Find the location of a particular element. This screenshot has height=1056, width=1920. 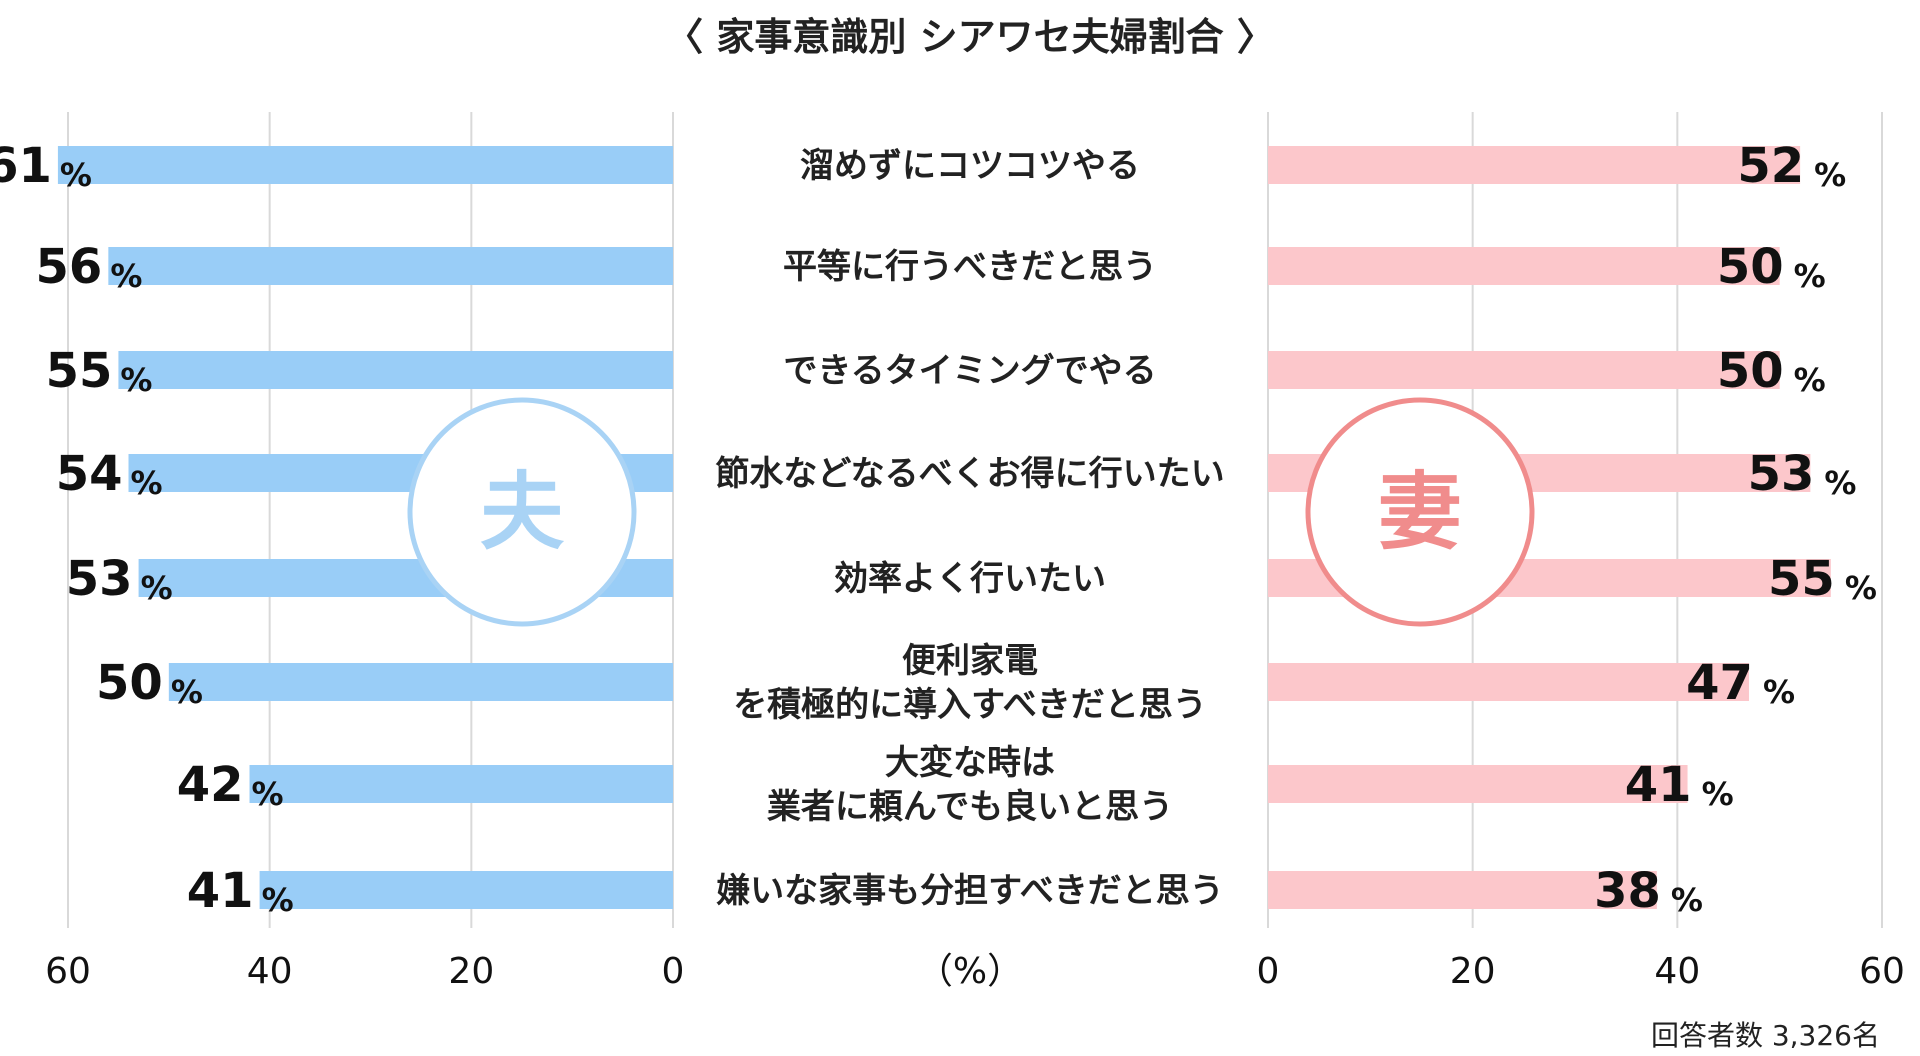

series-badges: 夫妻 is located at coordinates (971, 512).